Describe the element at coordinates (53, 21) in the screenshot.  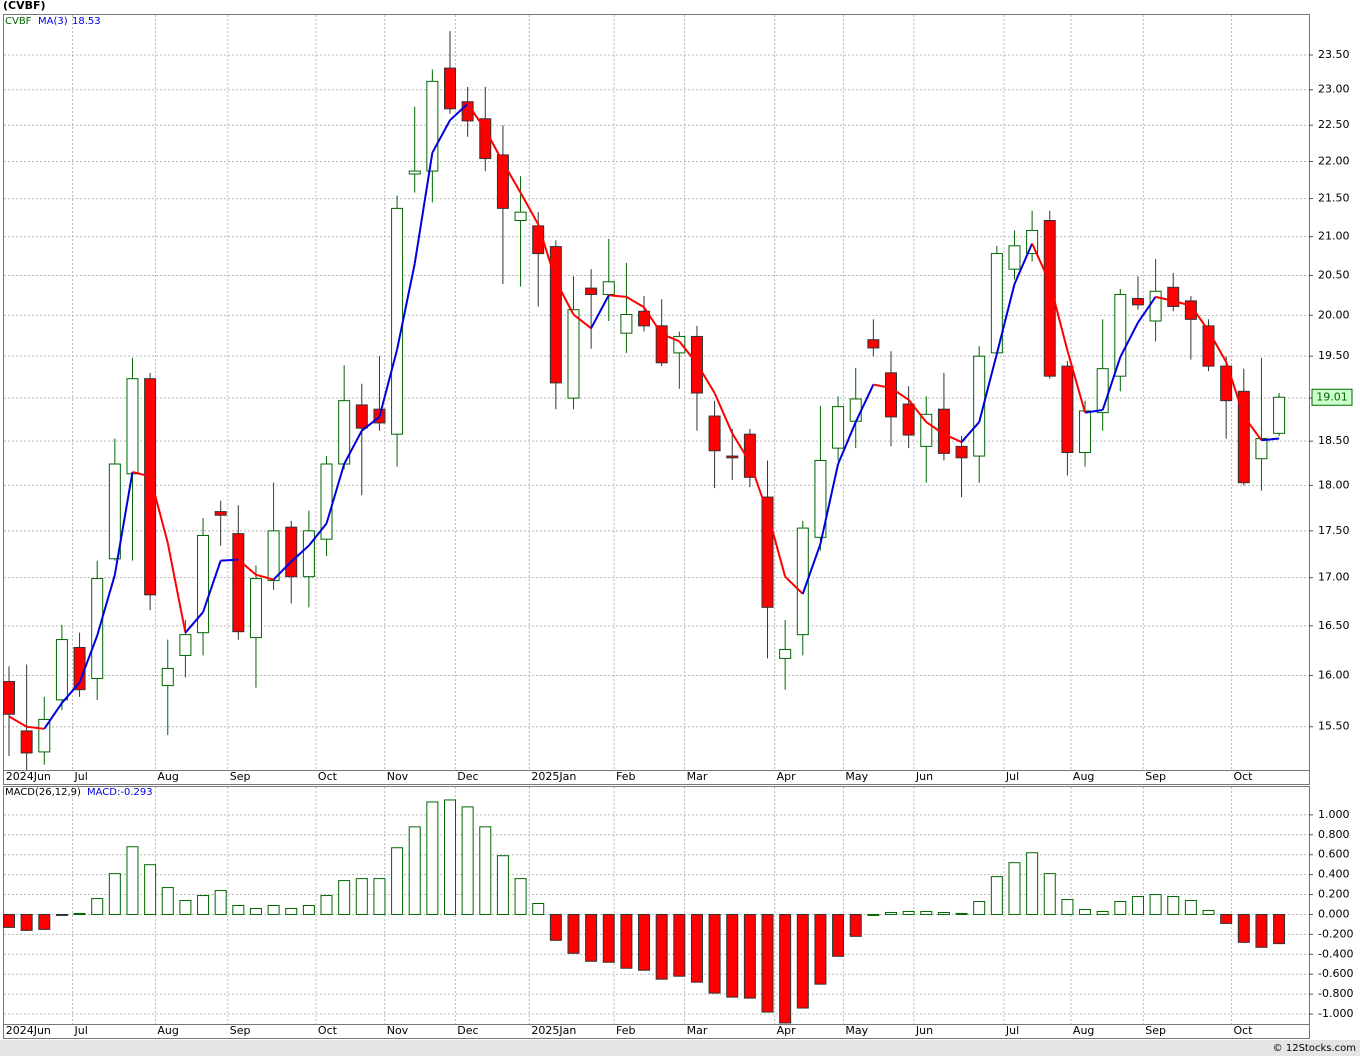
I see `legend-ma: MA(3)` at that location.